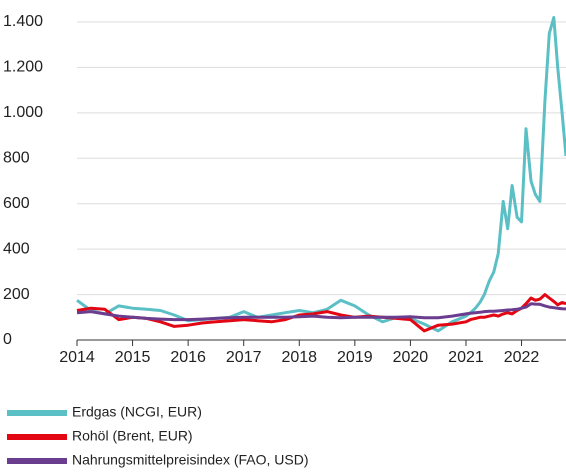 This screenshot has height=473, width=566. What do you see at coordinates (466, 357) in the screenshot?
I see `x-tick-label: 2021` at bounding box center [466, 357].